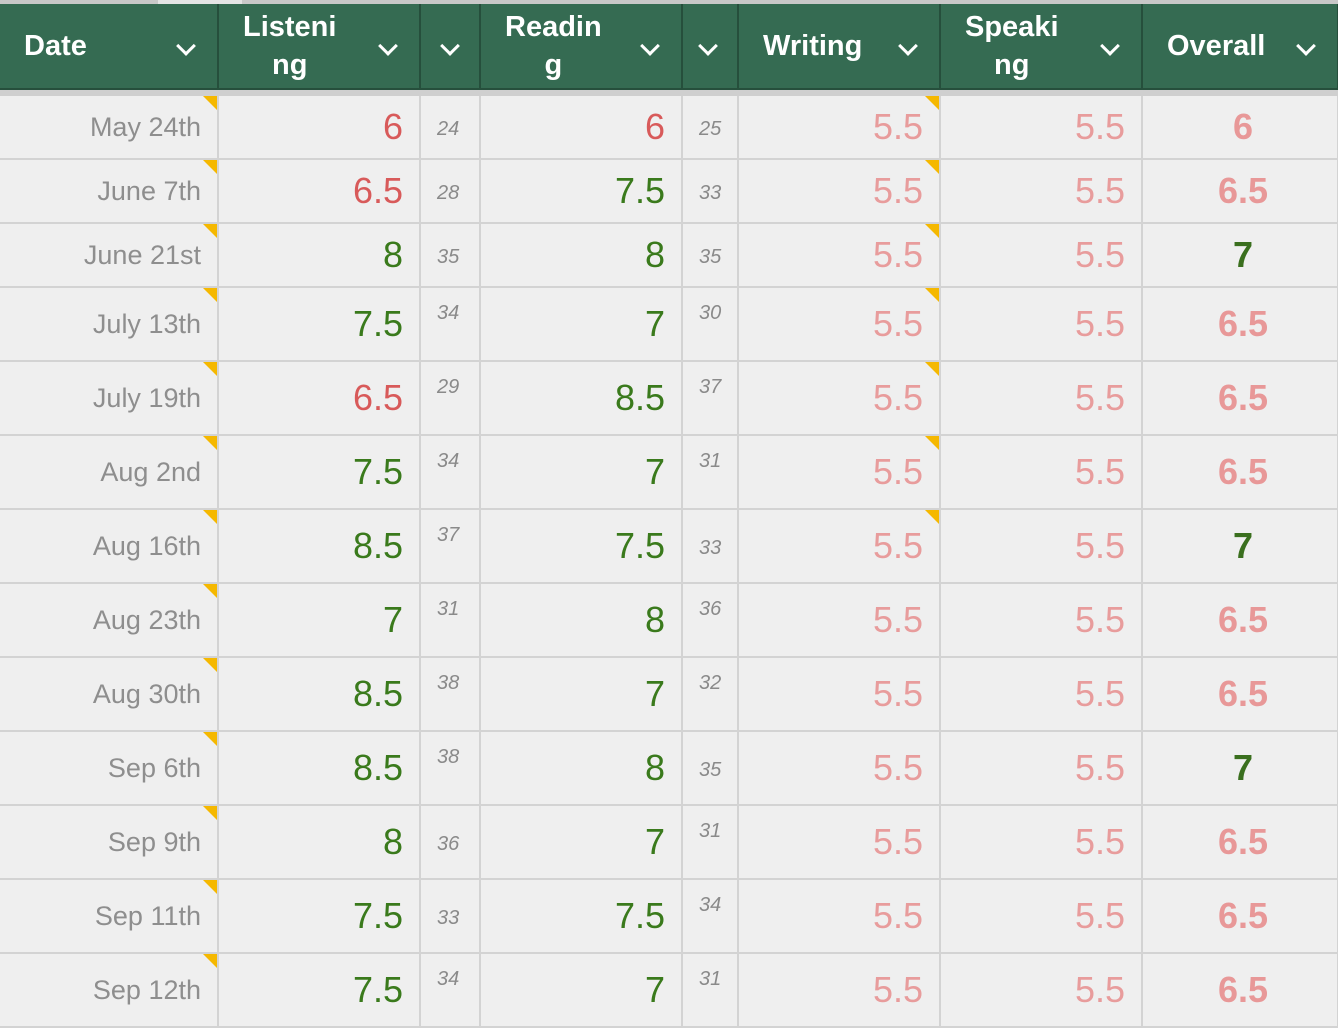  I want to click on header-speaking: Speaki ng, so click(1041, 47).